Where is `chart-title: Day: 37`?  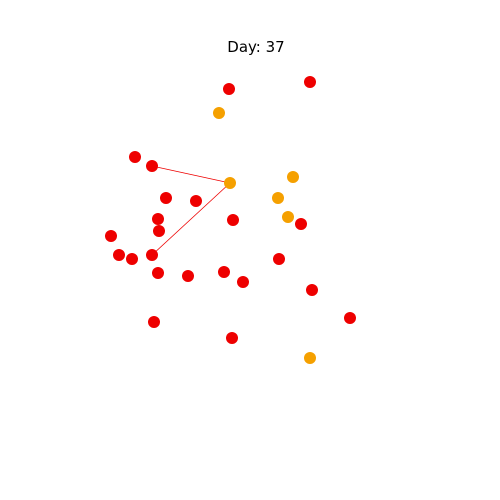 chart-title: Day: 37 is located at coordinates (255, 47).